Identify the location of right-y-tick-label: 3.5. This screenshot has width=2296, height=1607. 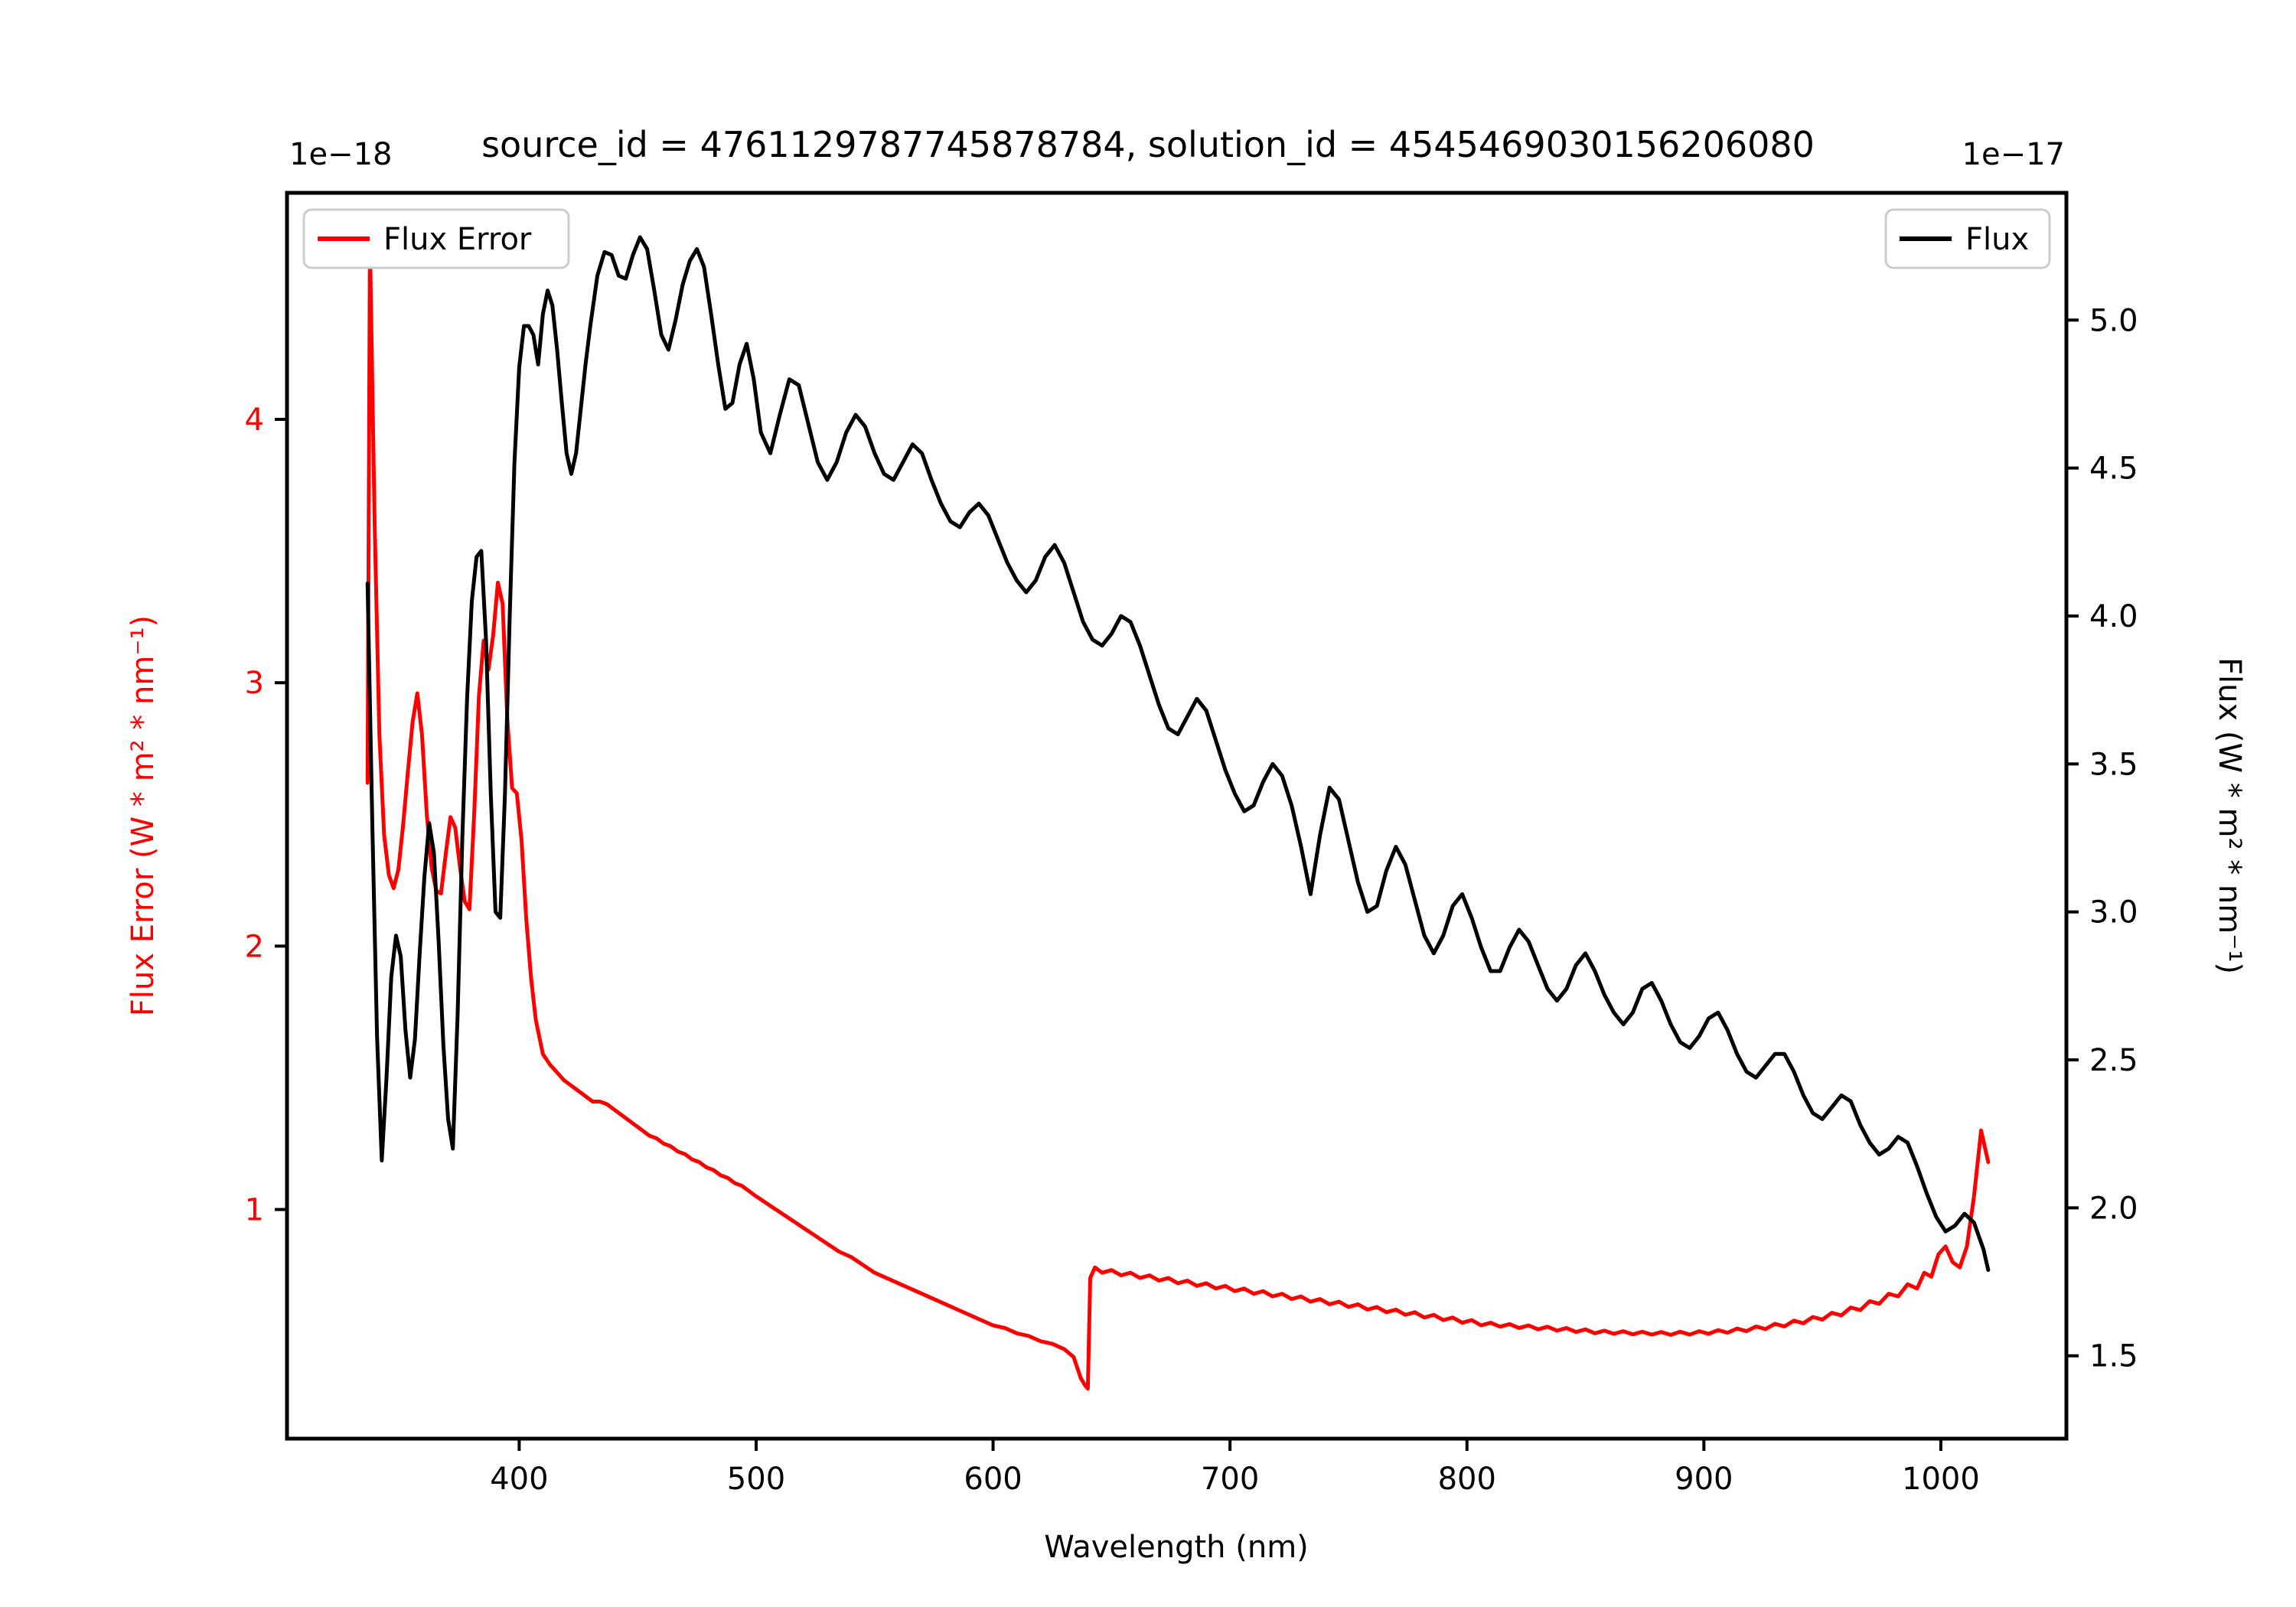
(2113, 764).